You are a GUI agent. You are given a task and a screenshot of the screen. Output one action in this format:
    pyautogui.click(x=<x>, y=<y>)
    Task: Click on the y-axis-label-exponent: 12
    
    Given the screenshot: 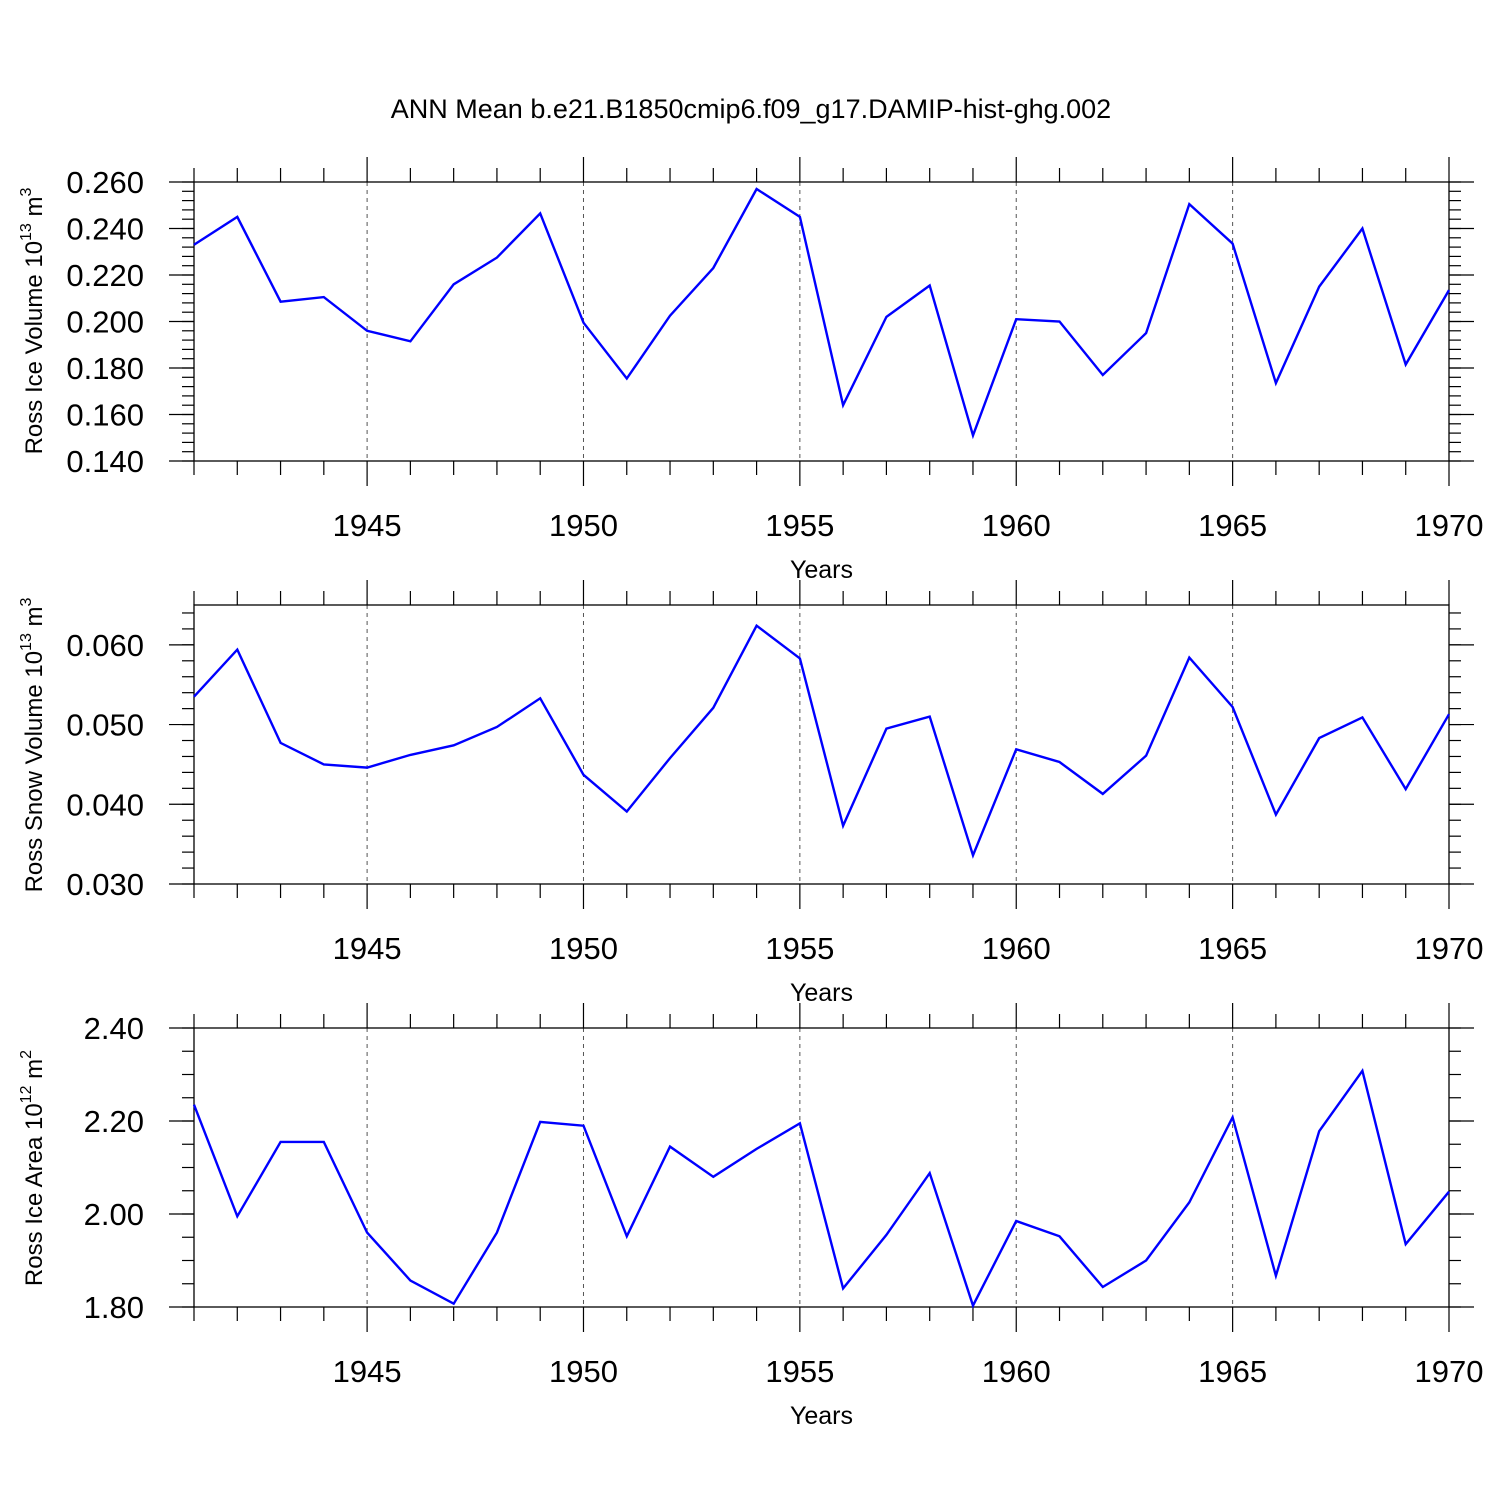 What is the action you would take?
    pyautogui.click(x=26, y=1094)
    